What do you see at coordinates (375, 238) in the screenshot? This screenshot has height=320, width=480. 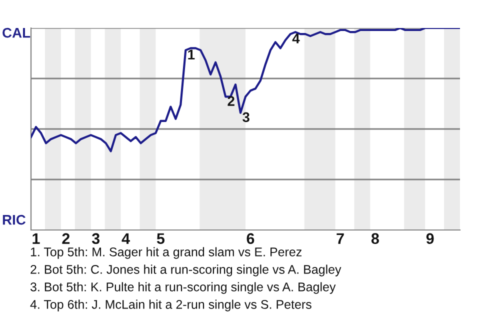 I see `x-tick-label: 8` at bounding box center [375, 238].